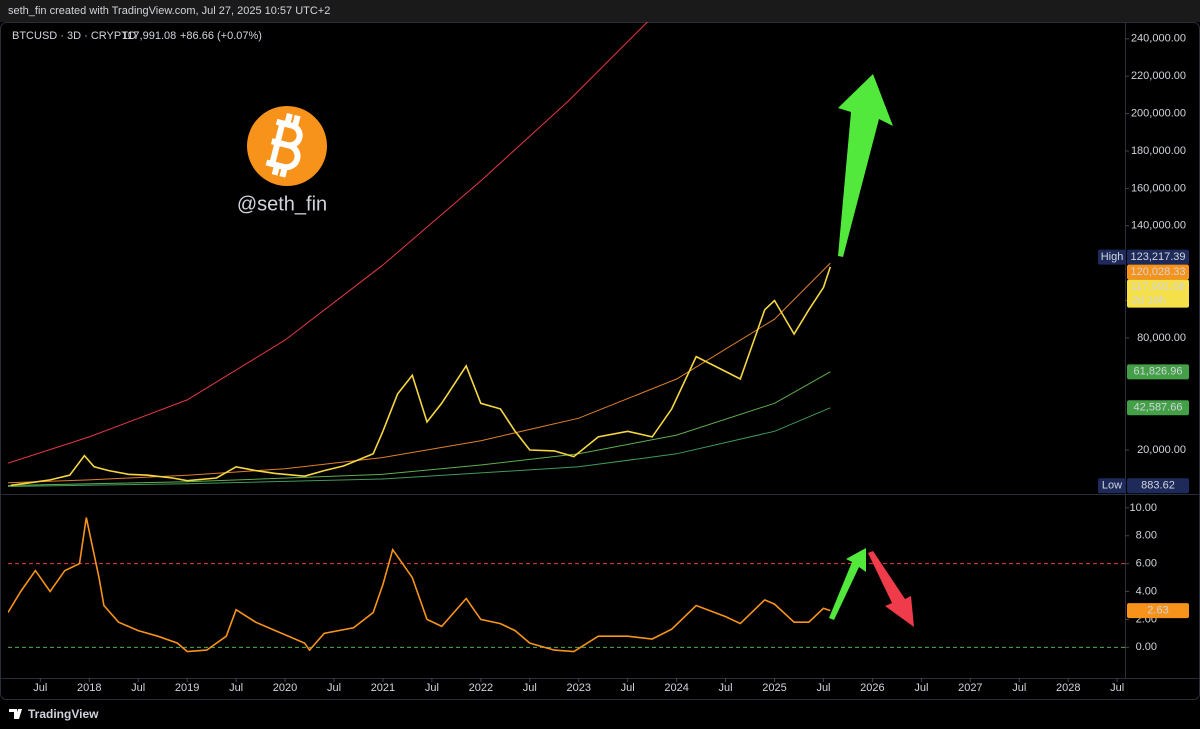  What do you see at coordinates (578, 688) in the screenshot?
I see `x-tick-label: 2023` at bounding box center [578, 688].